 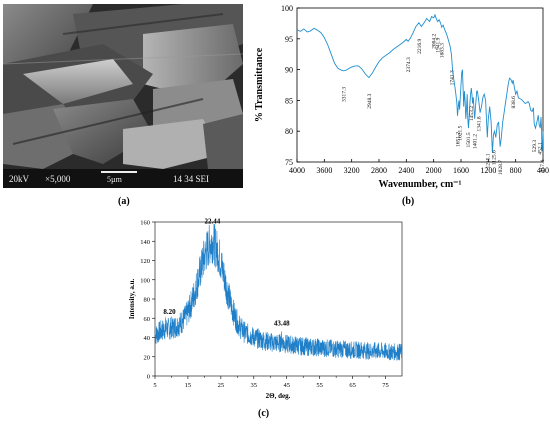 I want to click on sem-scale-label: 5µm, so click(x=115, y=179).